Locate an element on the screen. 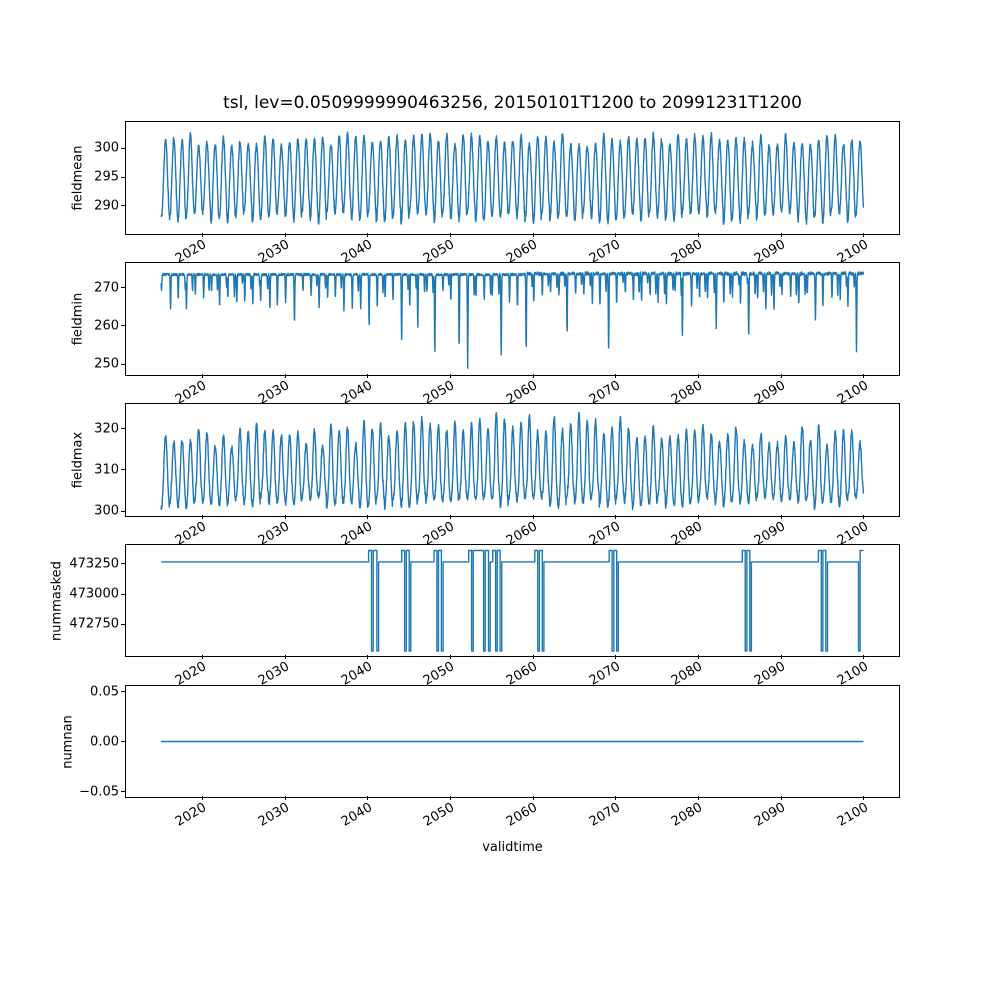 The image size is (1000, 1000). y-tick-label: 320 is located at coordinates (106, 429).